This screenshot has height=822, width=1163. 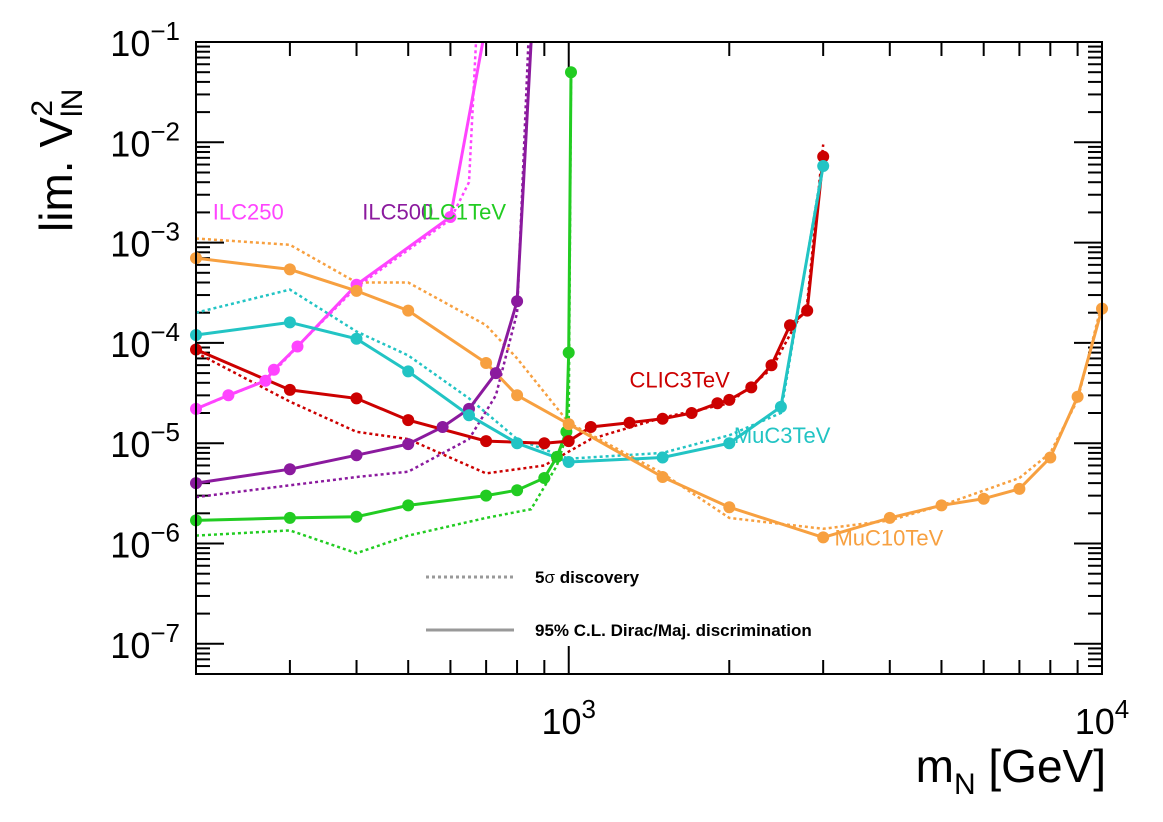 What do you see at coordinates (248, 211) in the screenshot?
I see `ilc250-label: ILC250` at bounding box center [248, 211].